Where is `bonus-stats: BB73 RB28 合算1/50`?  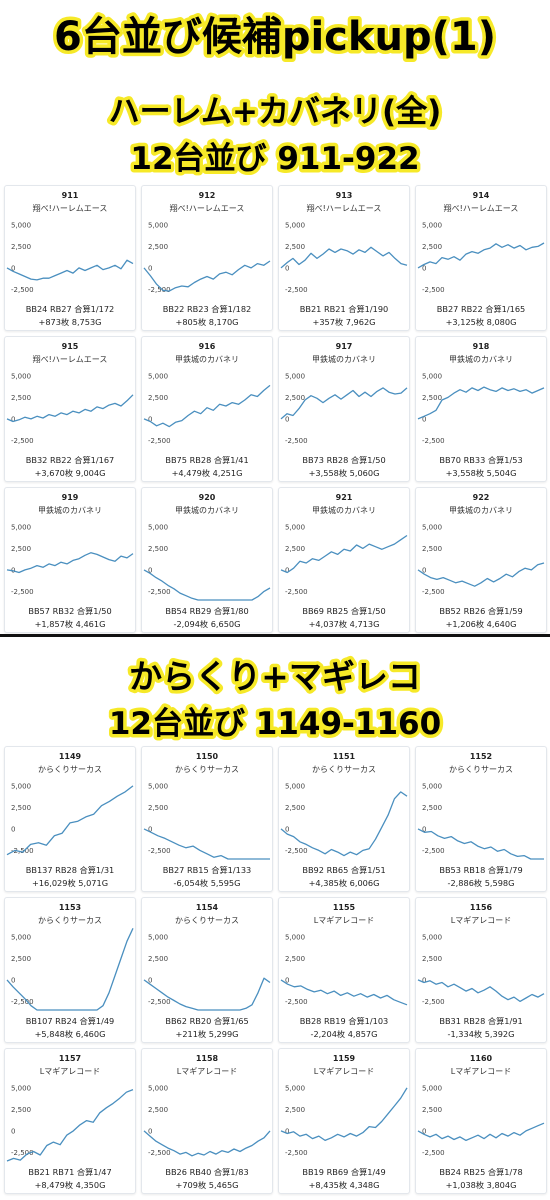 bonus-stats: BB73 RB28 合算1/50 is located at coordinates (344, 460).